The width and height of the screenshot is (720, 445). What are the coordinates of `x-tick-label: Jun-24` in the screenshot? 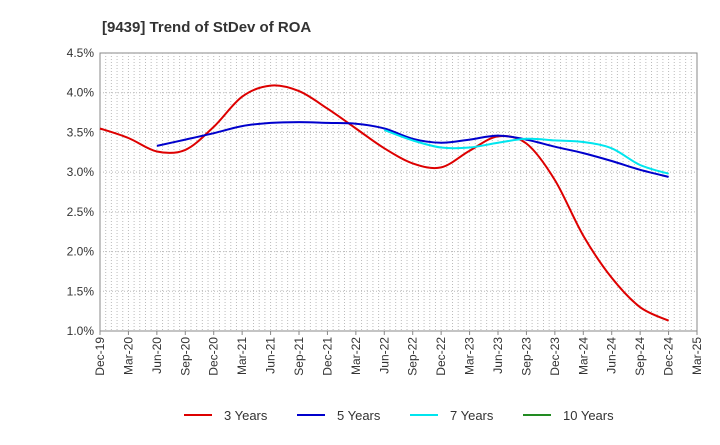 It's located at (612, 355).